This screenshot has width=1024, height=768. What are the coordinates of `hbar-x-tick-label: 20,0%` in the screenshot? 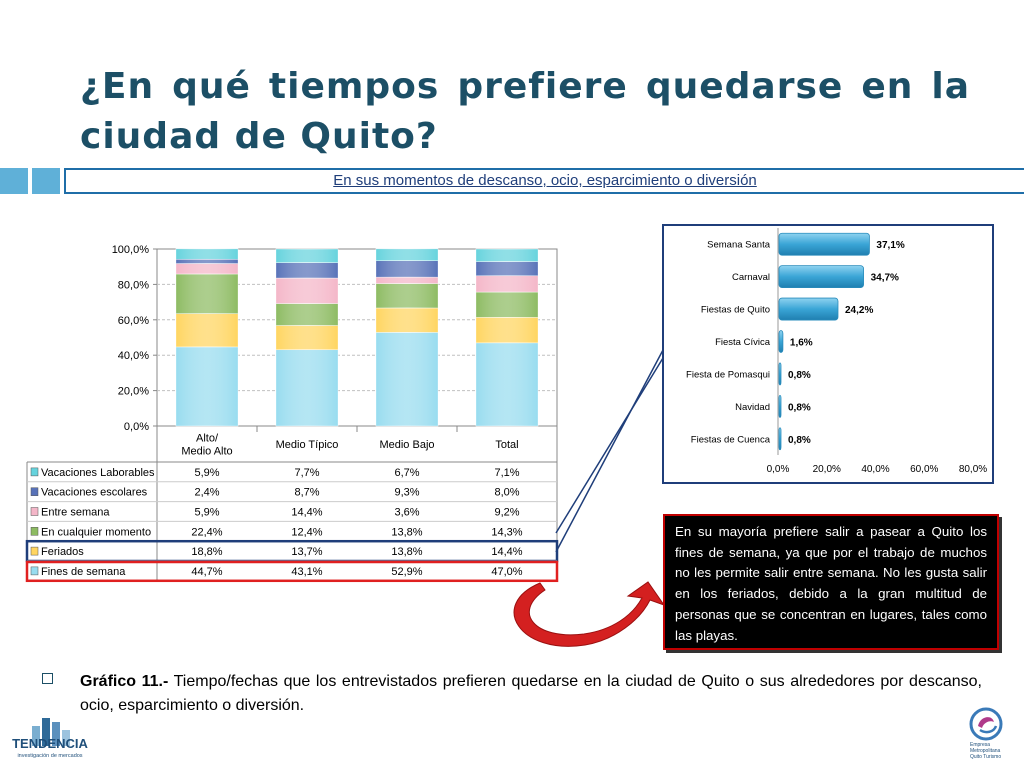 It's located at (827, 469).